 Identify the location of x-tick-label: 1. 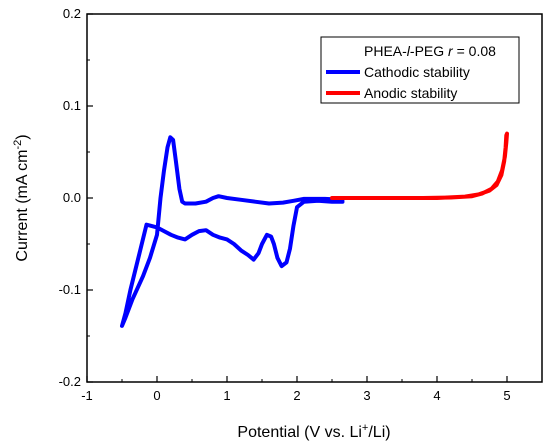
(226, 395).